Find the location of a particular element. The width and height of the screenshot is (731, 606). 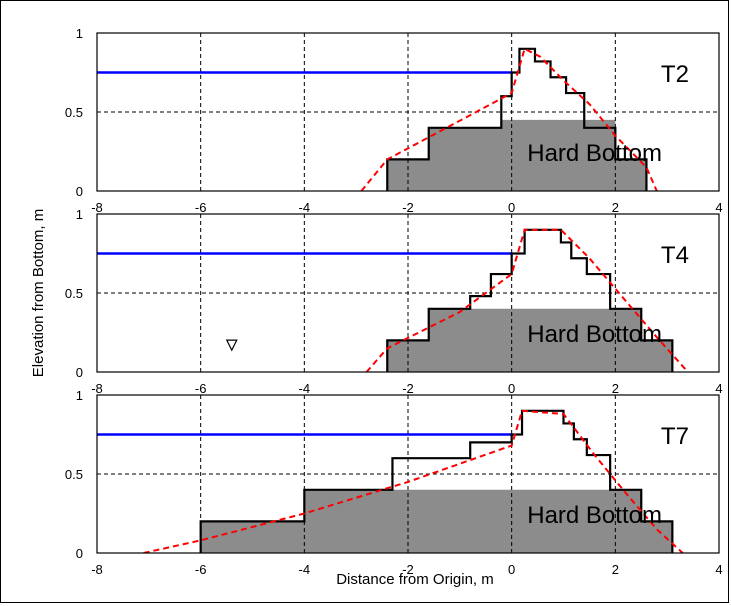

panel-label: T7 is located at coordinates (675, 436).